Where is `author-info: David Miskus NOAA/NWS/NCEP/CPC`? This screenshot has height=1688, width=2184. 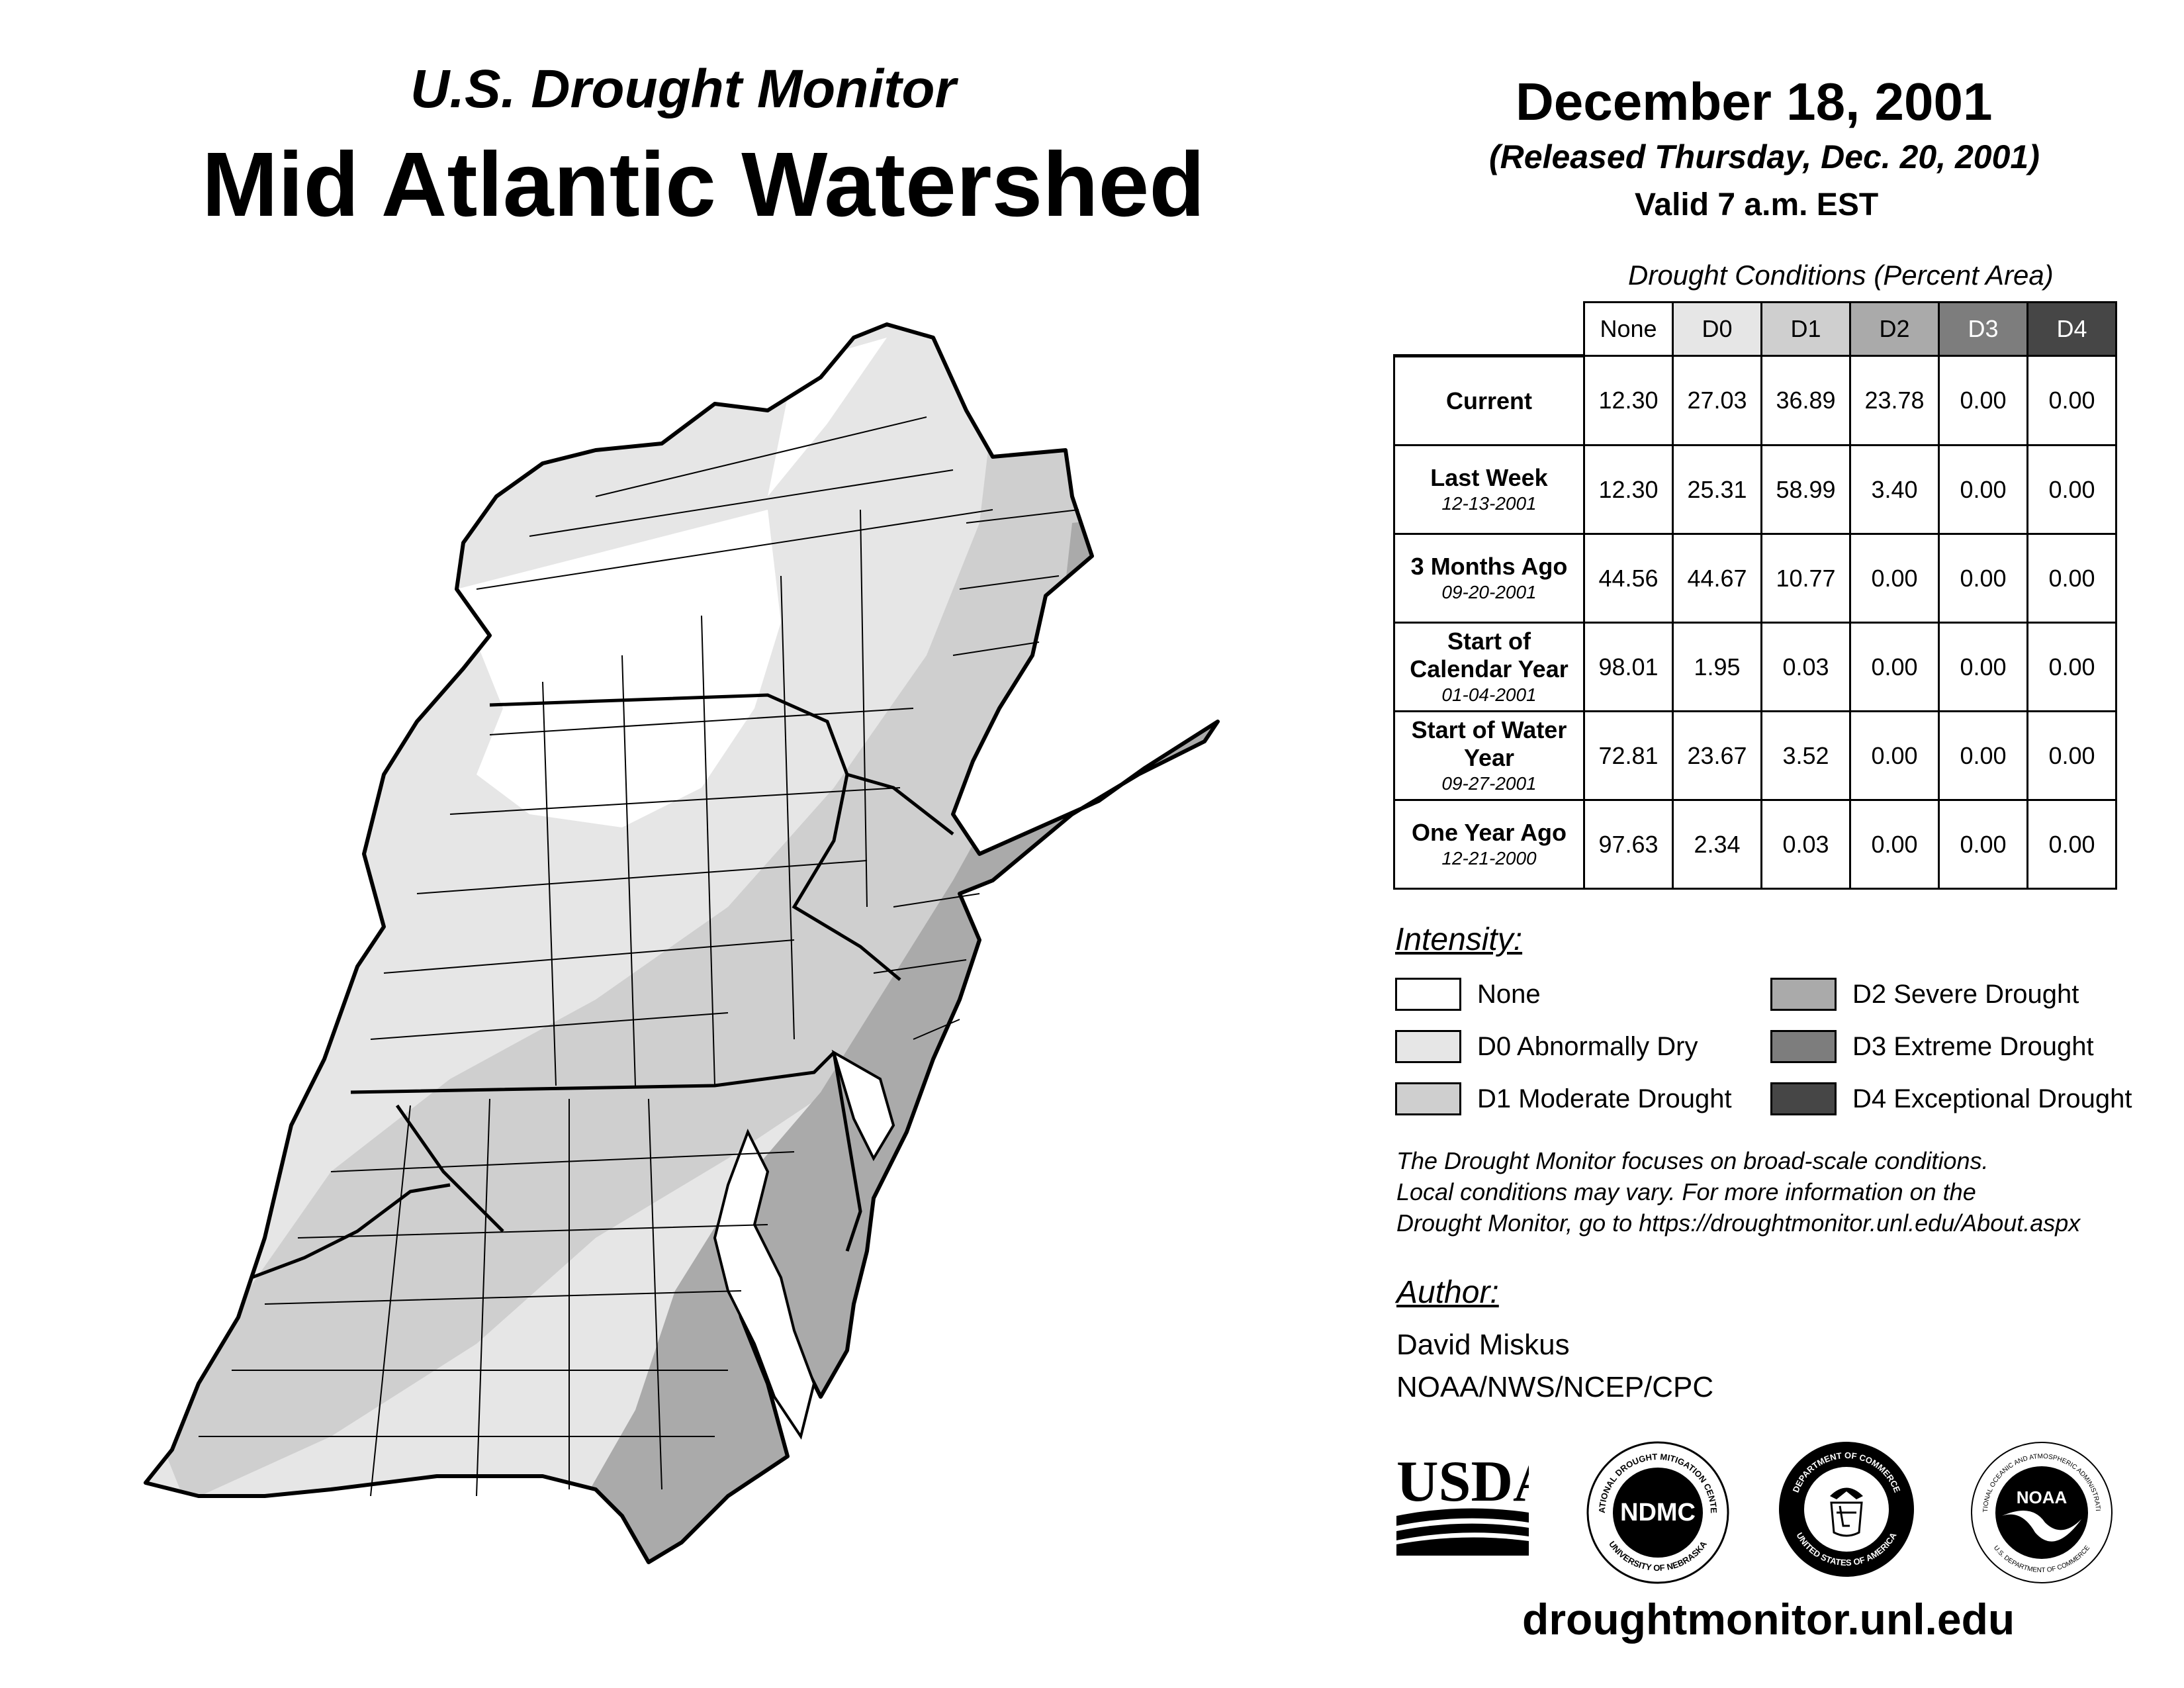 author-info: David Miskus NOAA/NWS/NCEP/CPC is located at coordinates (1555, 1367).